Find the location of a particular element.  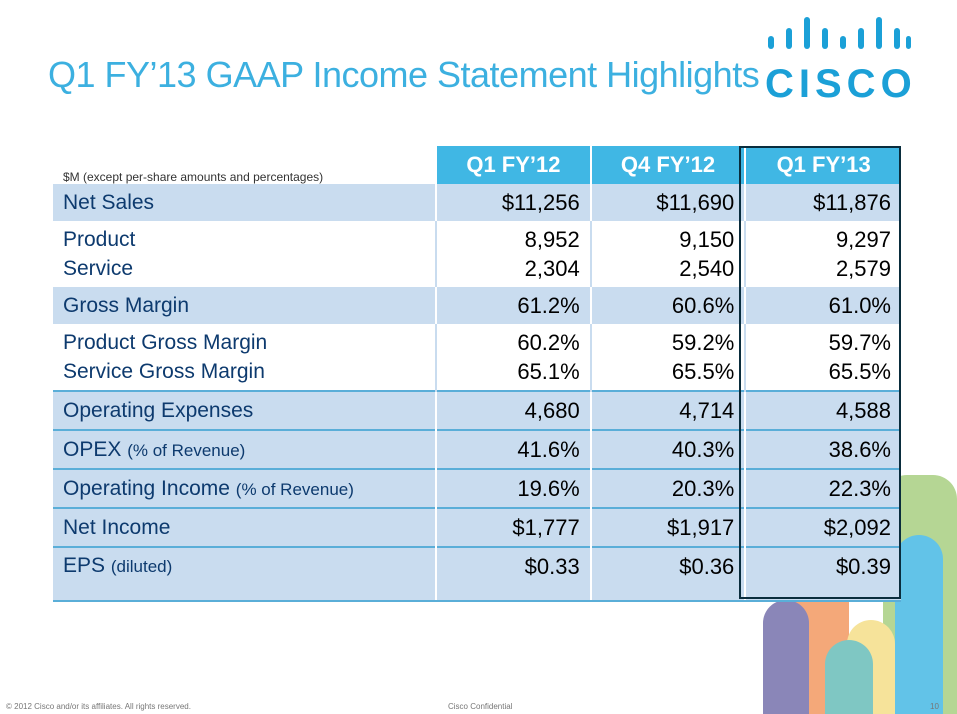

cell-value-double: 60.2% 65.1% is located at coordinates (513, 357).